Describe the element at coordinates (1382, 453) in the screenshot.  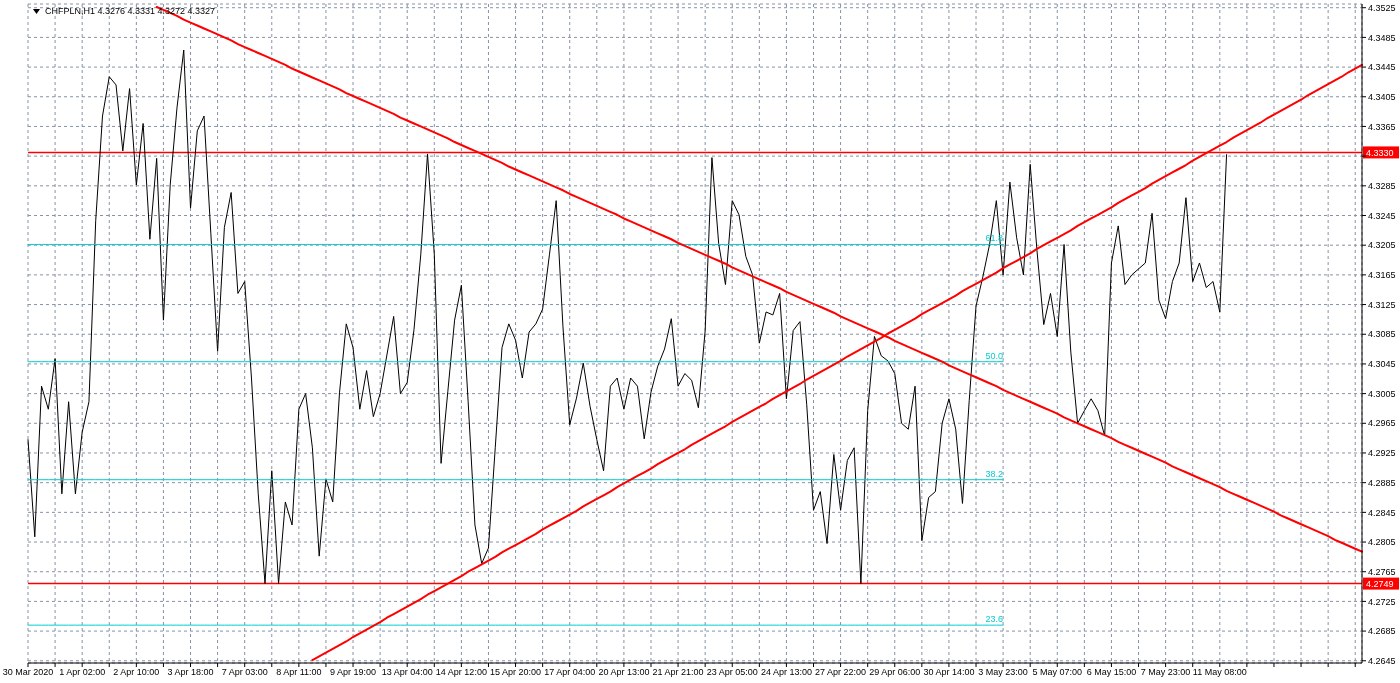
I see `y-tick-label: 4.2925` at that location.